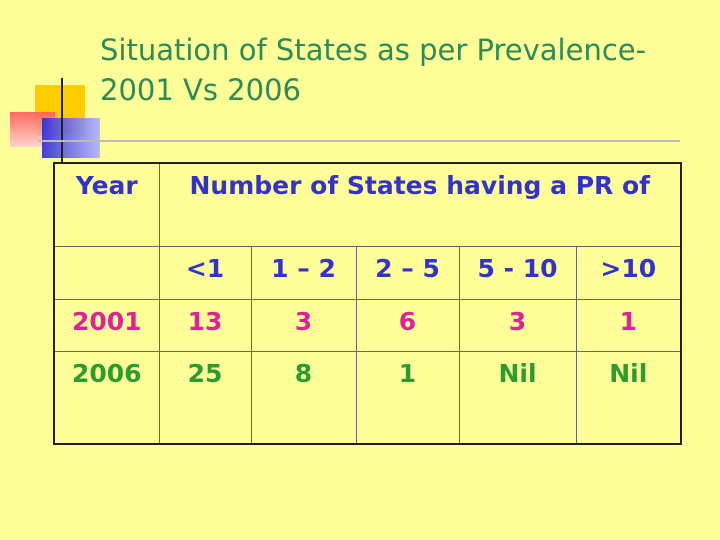  I want to click on subheader-cell: <1, so click(205, 272).